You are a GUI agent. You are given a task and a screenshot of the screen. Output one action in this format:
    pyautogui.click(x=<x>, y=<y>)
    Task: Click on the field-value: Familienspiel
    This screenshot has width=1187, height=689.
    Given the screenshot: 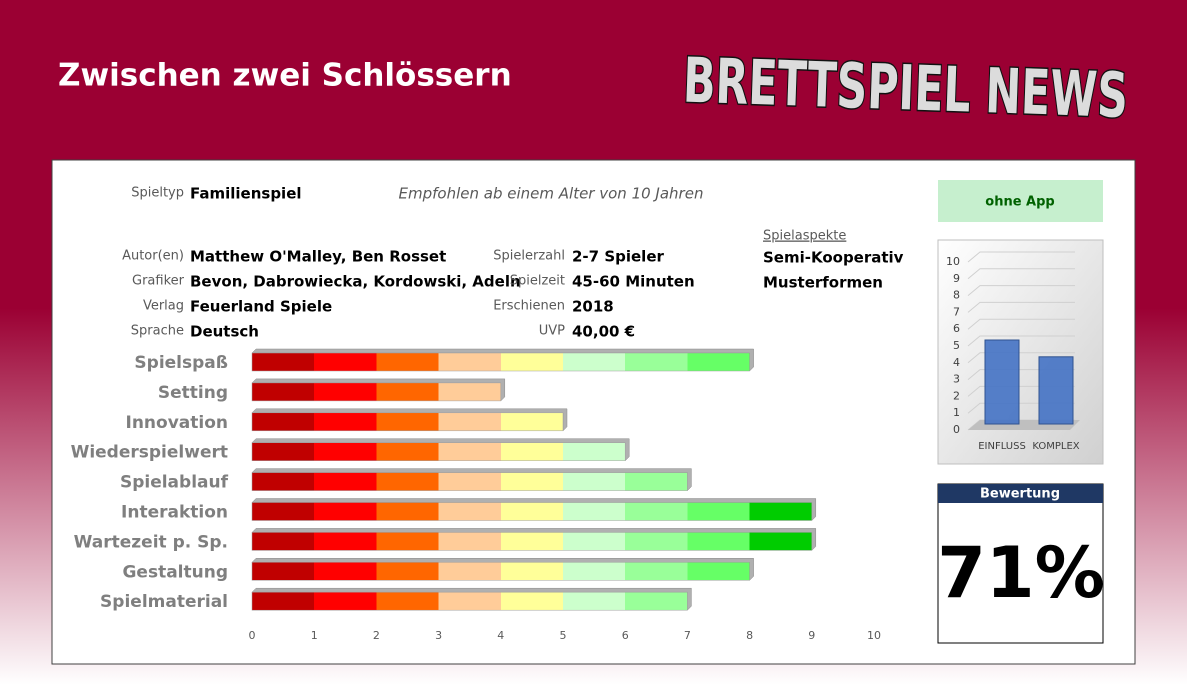 What is the action you would take?
    pyautogui.click(x=246, y=194)
    